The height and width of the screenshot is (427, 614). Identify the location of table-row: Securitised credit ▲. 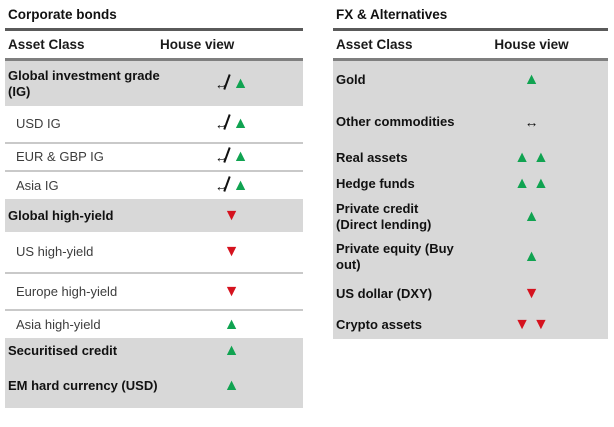
(154, 351).